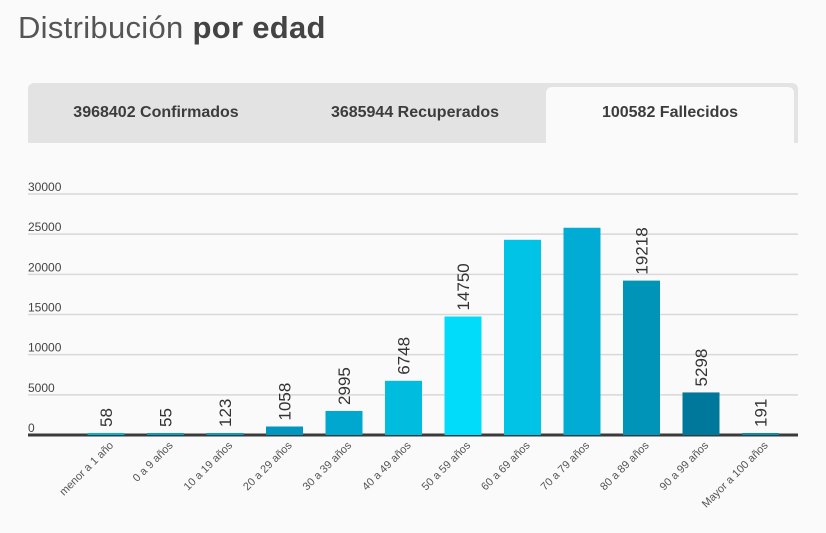 The height and width of the screenshot is (533, 826). What do you see at coordinates (86, 469) in the screenshot?
I see `x-tick-label: menor a 1 año` at bounding box center [86, 469].